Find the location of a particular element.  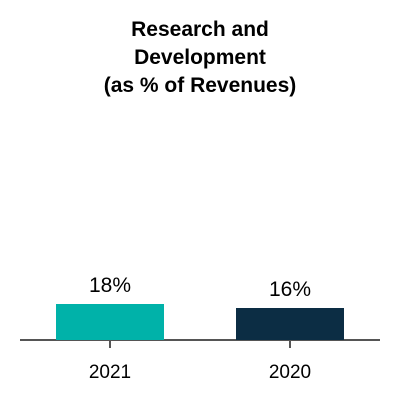

chart-title-line-2: Development is located at coordinates (200, 57).